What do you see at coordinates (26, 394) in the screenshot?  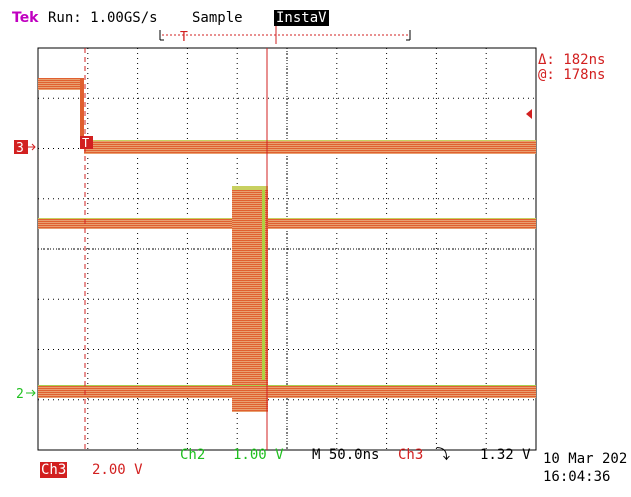 I see `ch2-ground-marker: 2` at bounding box center [26, 394].